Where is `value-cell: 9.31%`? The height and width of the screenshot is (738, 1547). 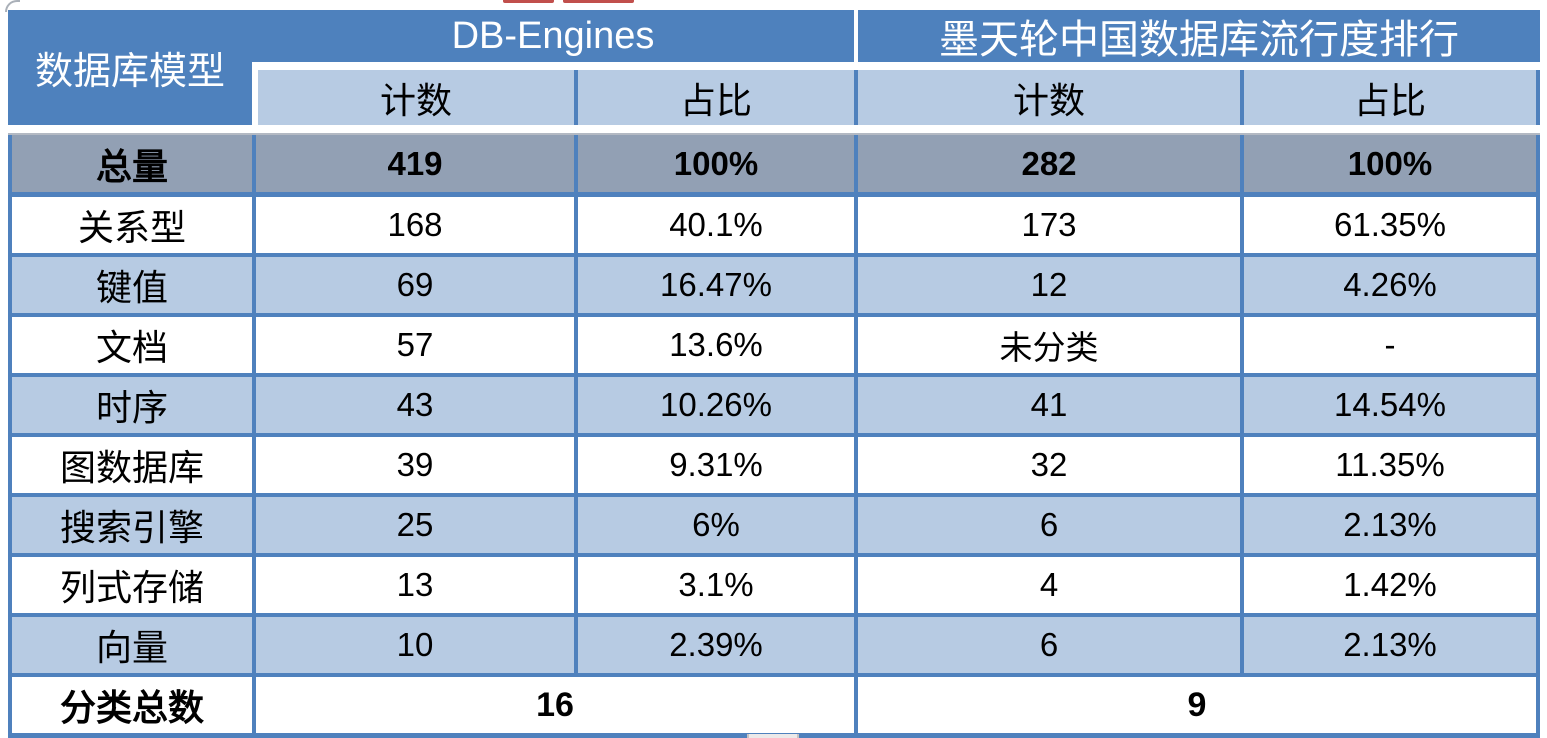
value-cell: 9.31% is located at coordinates (716, 465).